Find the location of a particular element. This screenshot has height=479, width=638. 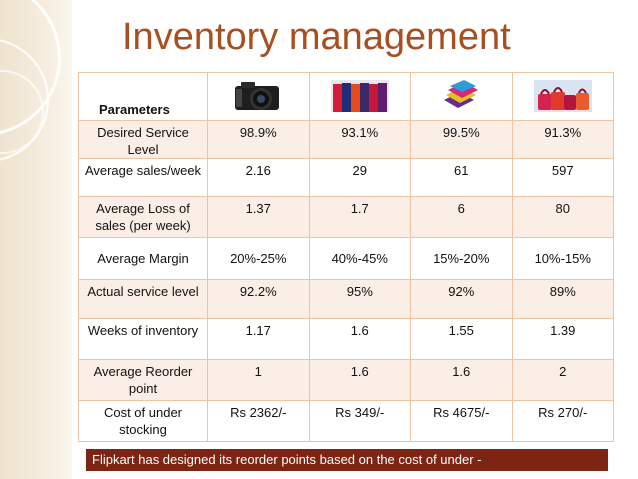

value-cell: 2.16 is located at coordinates (258, 177).